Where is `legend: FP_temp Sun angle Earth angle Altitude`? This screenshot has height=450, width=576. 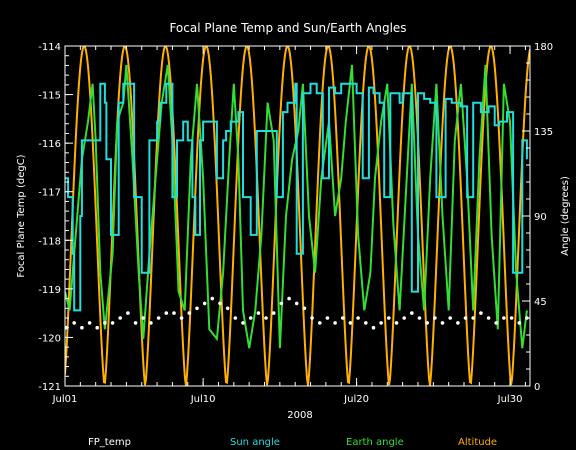 legend: FP_temp Sun angle Earth angle Altitude is located at coordinates (292, 442).